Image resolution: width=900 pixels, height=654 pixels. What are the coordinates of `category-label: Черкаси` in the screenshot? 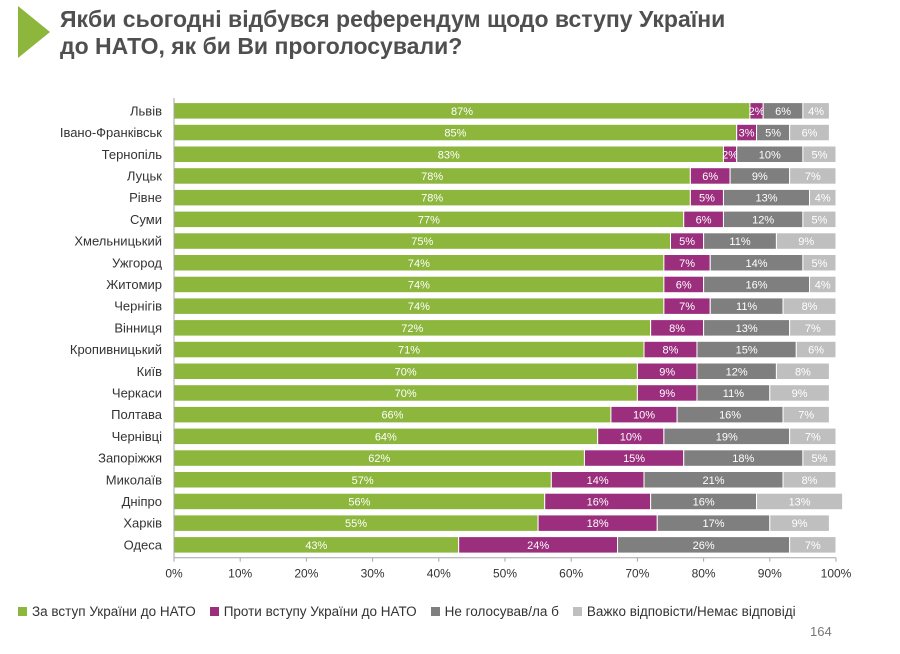 It's located at (137, 392).